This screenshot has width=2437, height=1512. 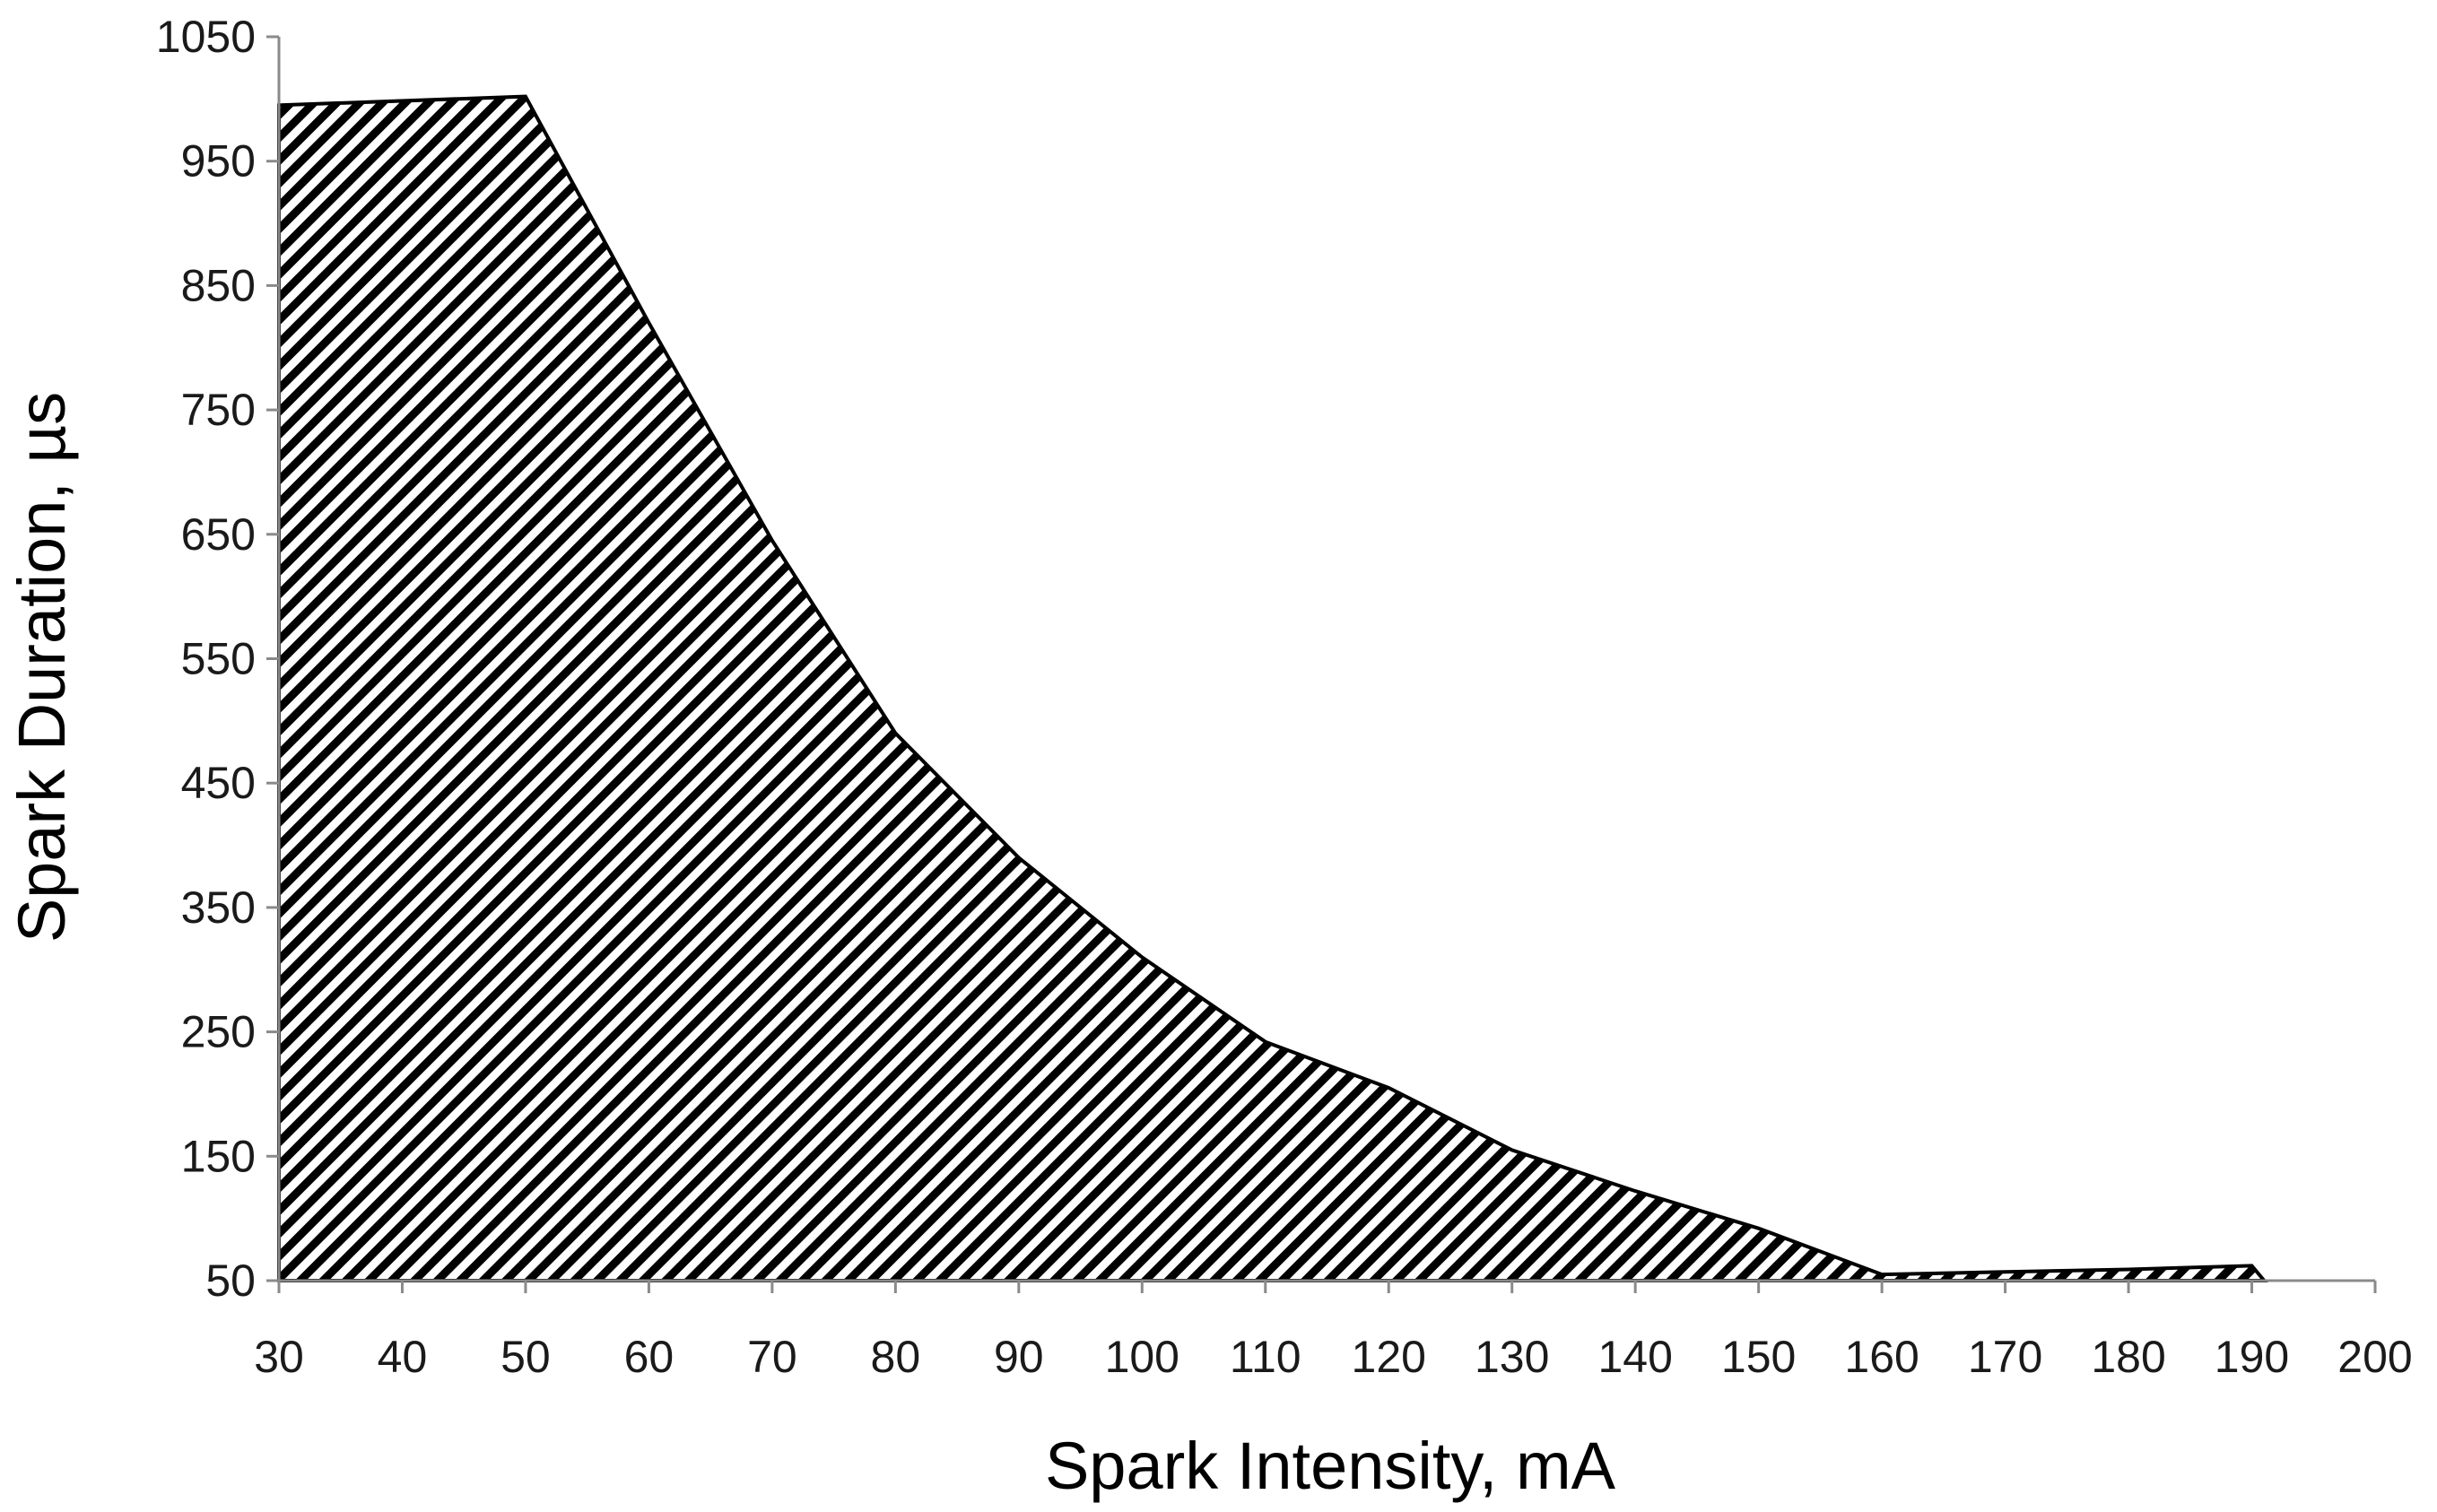 I want to click on y-tick-label: 650, so click(x=218, y=534).